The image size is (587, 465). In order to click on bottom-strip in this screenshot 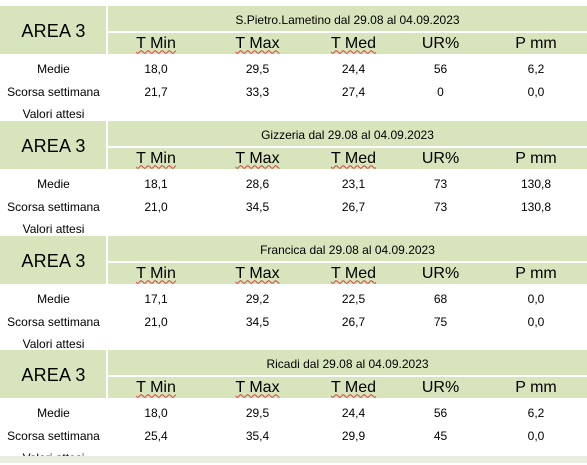, I will do `click(293, 459)`.